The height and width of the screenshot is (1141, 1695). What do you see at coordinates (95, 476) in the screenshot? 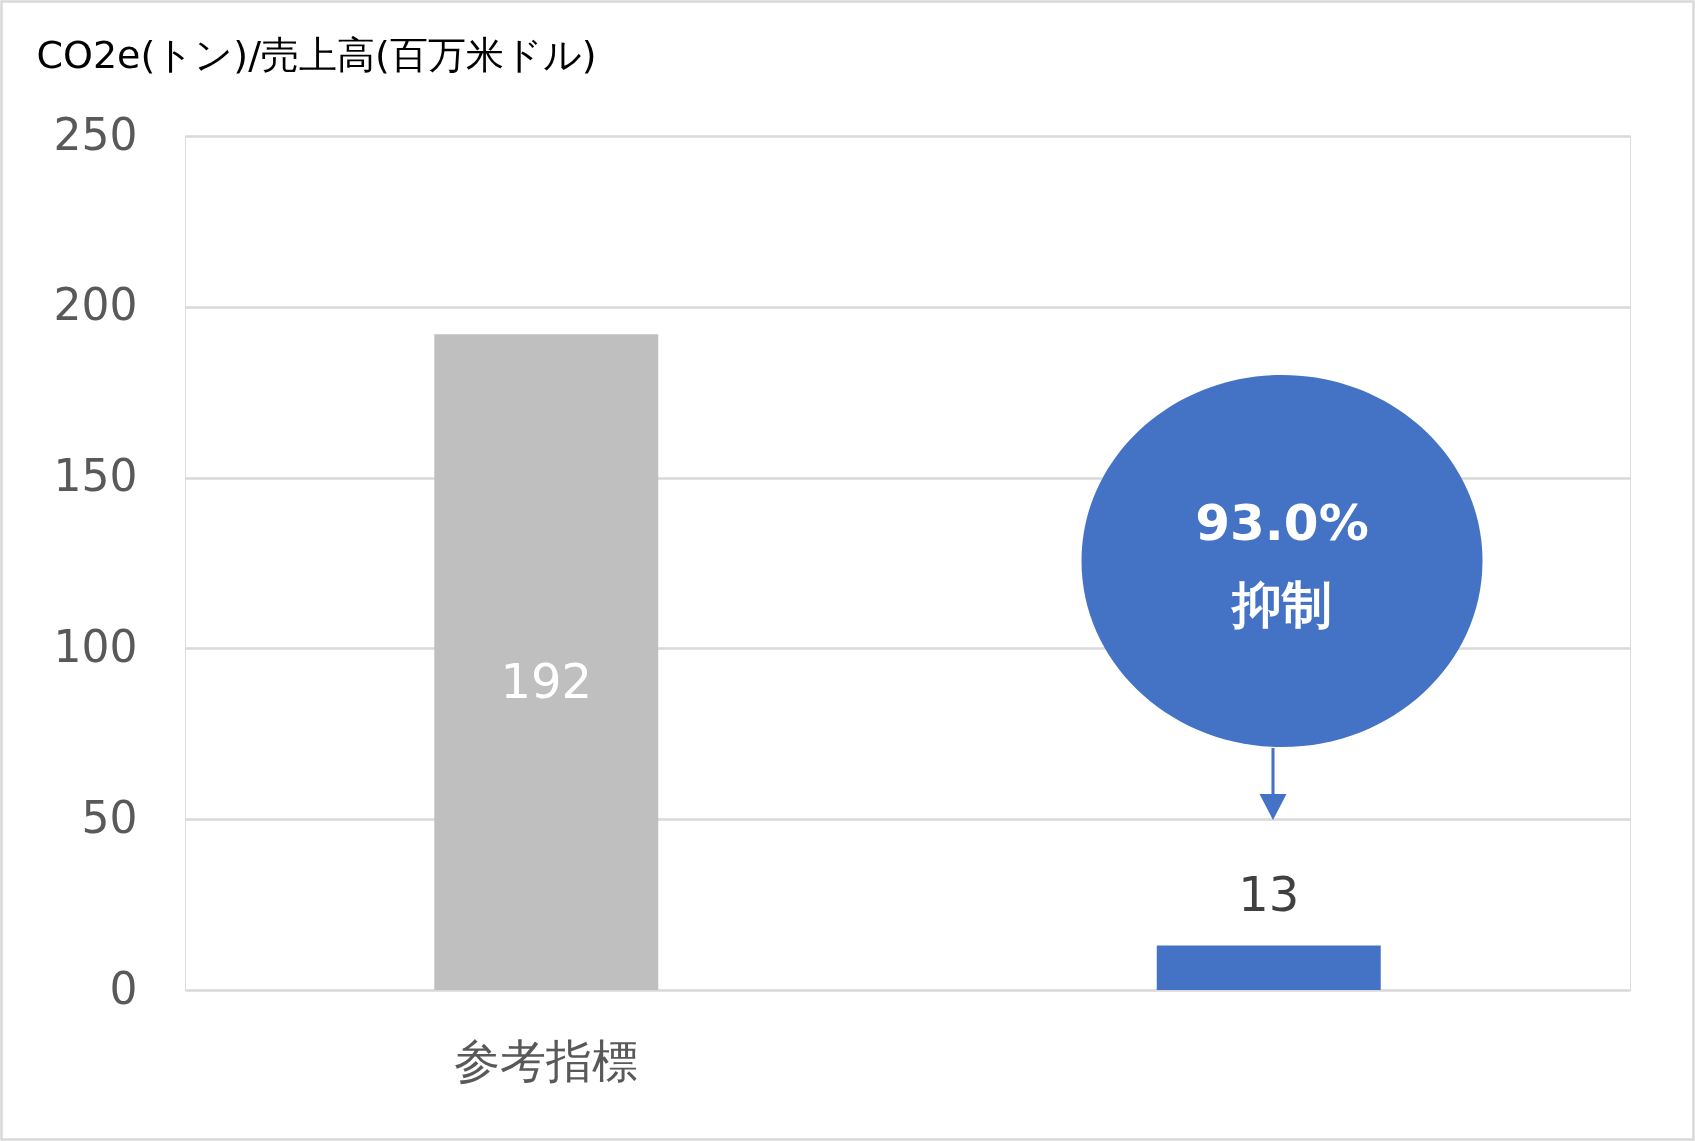
I see `y-tick-label: 150` at bounding box center [95, 476].